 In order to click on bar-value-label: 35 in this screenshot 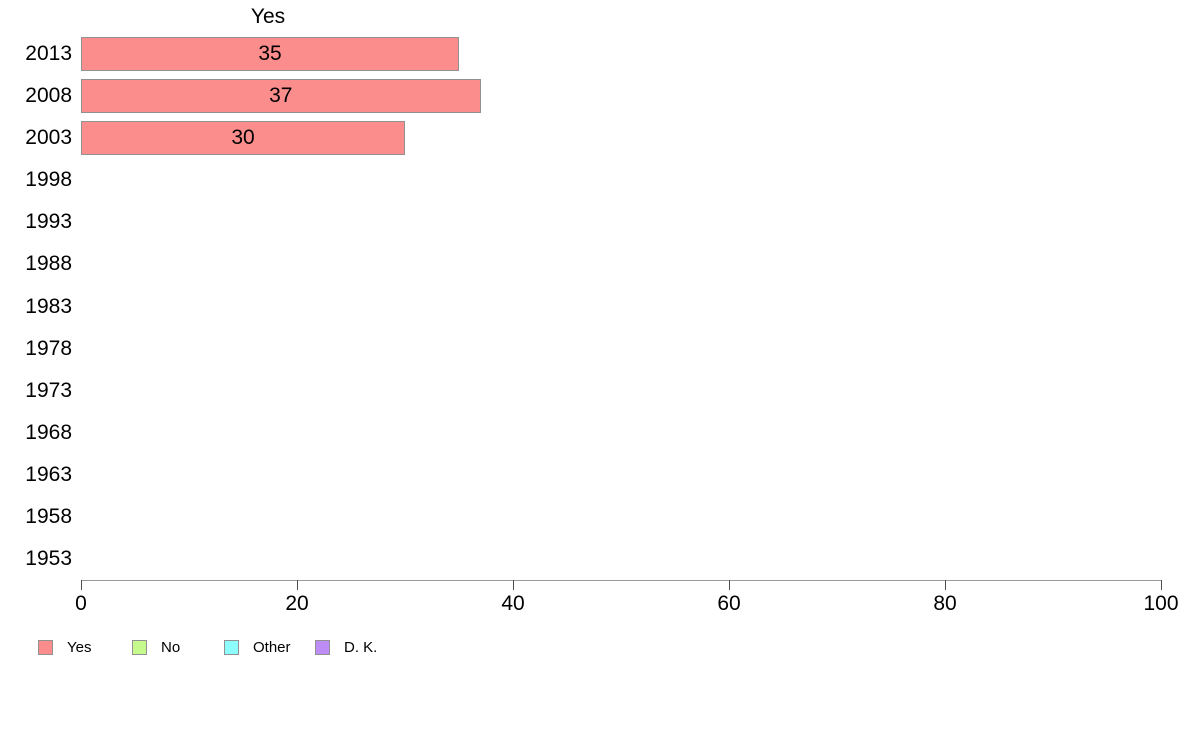, I will do `click(270, 54)`.